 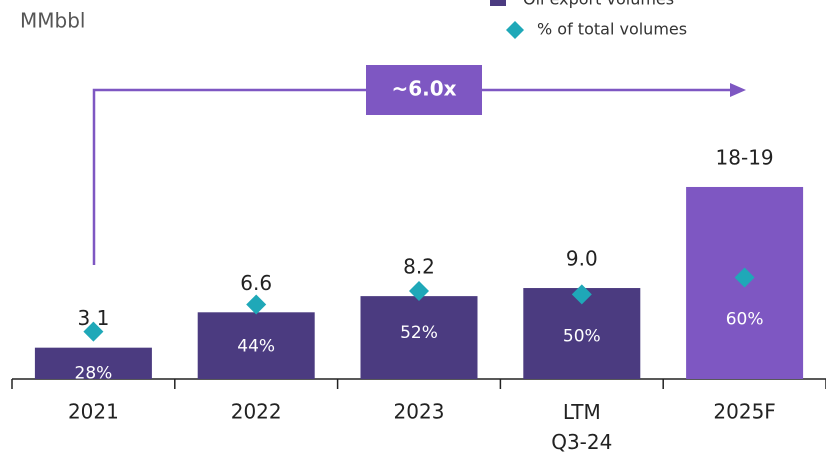 I want to click on annotation-box, so click(x=424, y=90).